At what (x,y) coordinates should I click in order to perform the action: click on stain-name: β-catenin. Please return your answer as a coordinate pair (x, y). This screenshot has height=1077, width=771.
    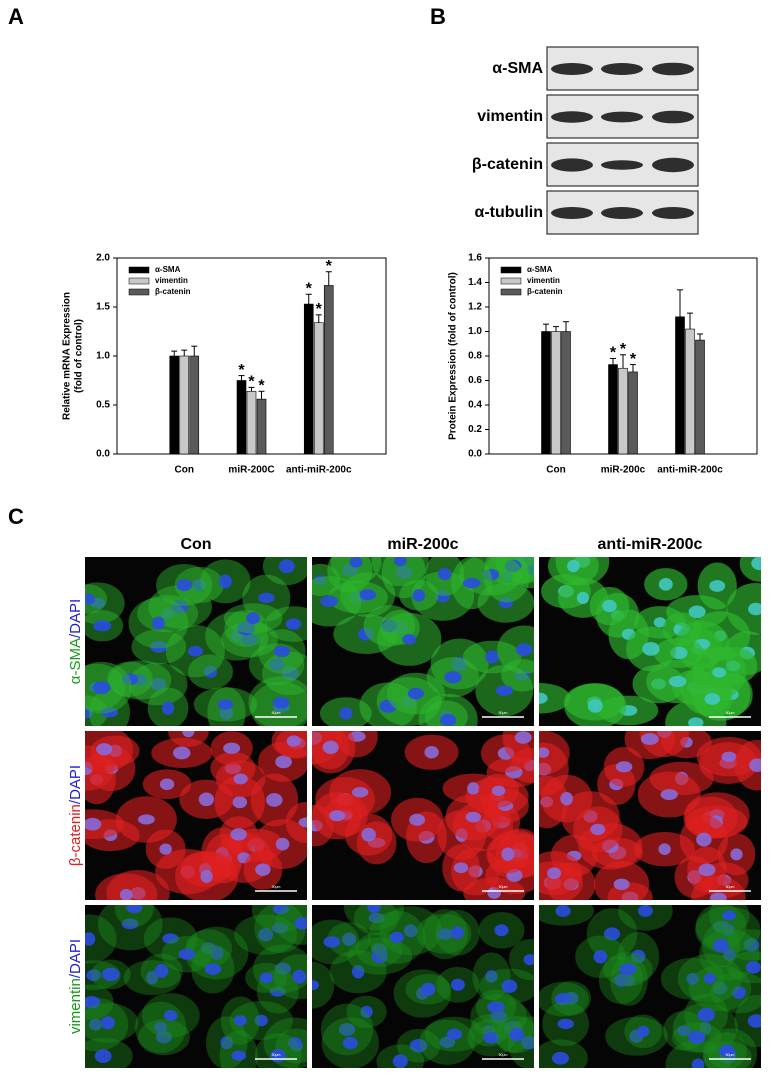
    Looking at the image, I should click on (75, 835).